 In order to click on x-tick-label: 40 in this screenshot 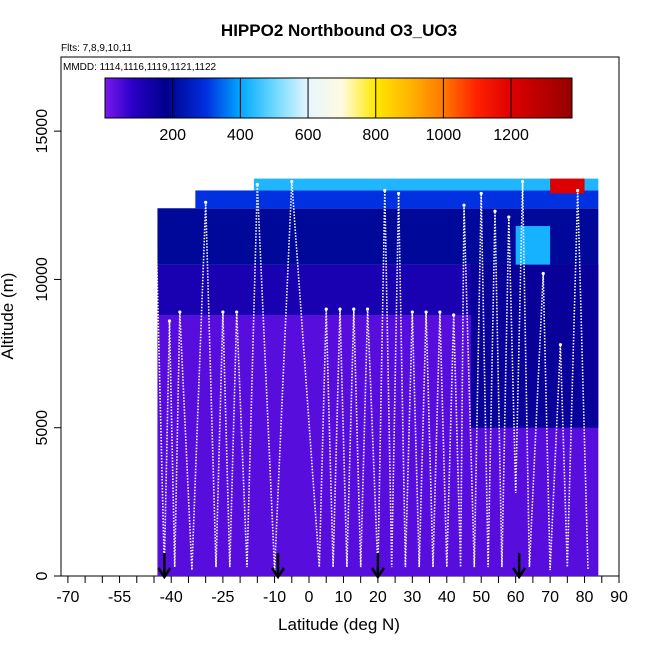, I will do `click(447, 597)`.